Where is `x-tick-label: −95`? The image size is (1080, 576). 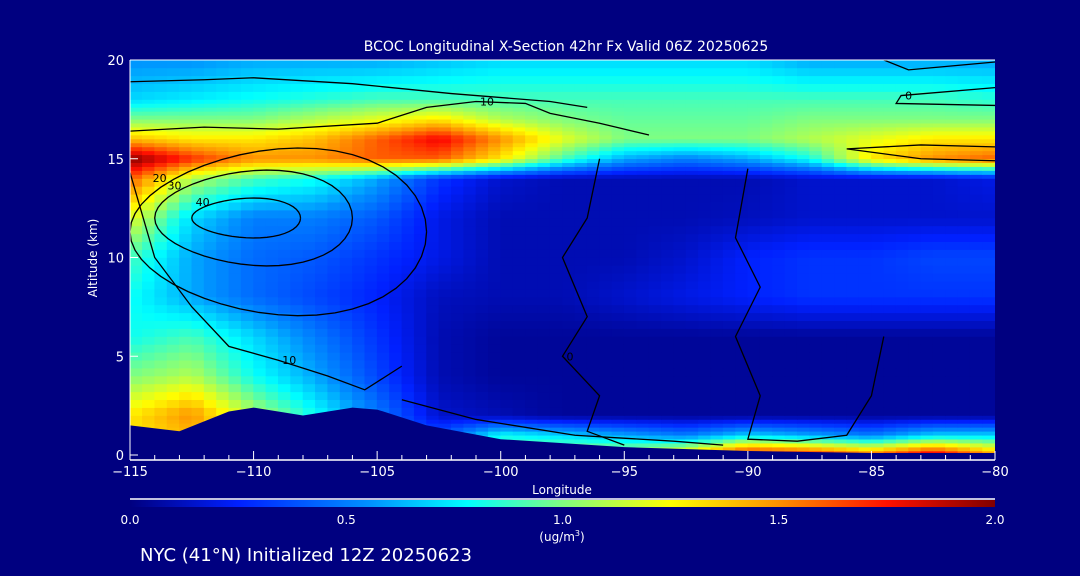 x-tick-label: −95 is located at coordinates (624, 472).